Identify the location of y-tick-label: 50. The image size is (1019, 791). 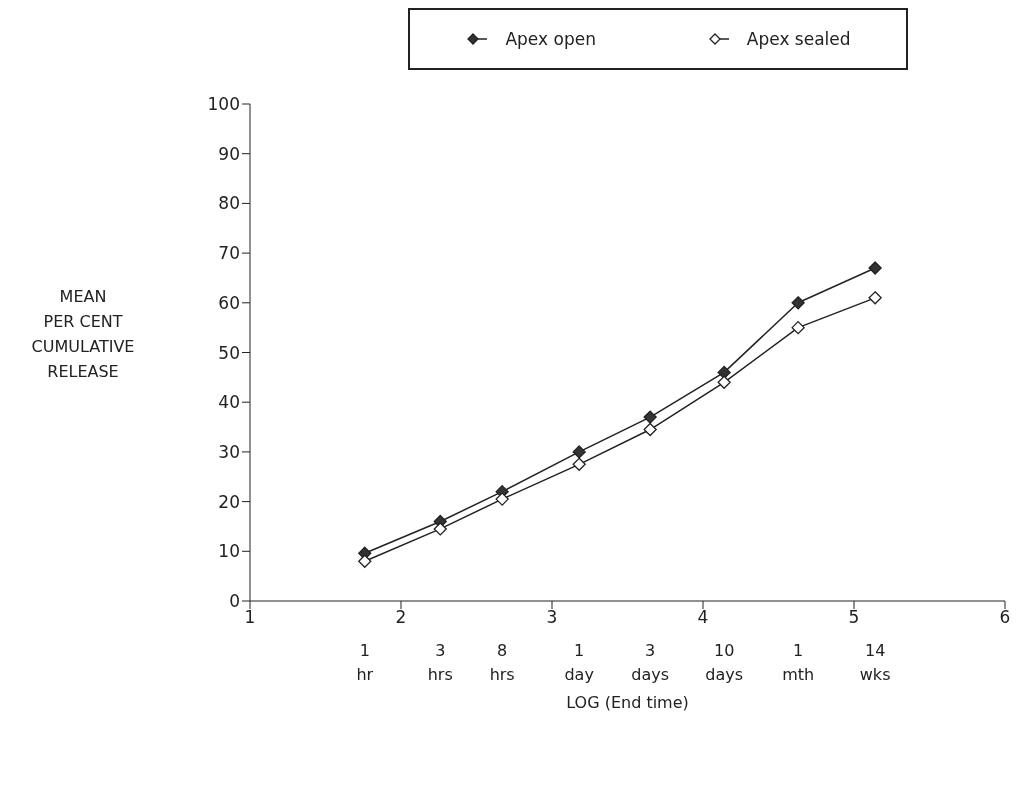
(229, 352).